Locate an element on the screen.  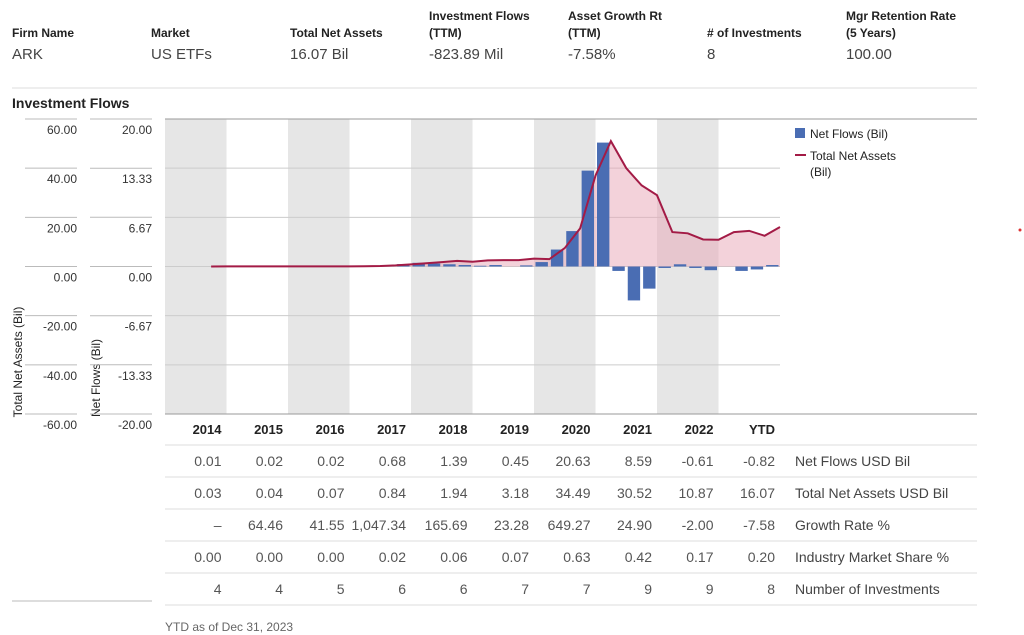
footnote: YTD as of Dec 31, 2023 is located at coordinates (229, 627).